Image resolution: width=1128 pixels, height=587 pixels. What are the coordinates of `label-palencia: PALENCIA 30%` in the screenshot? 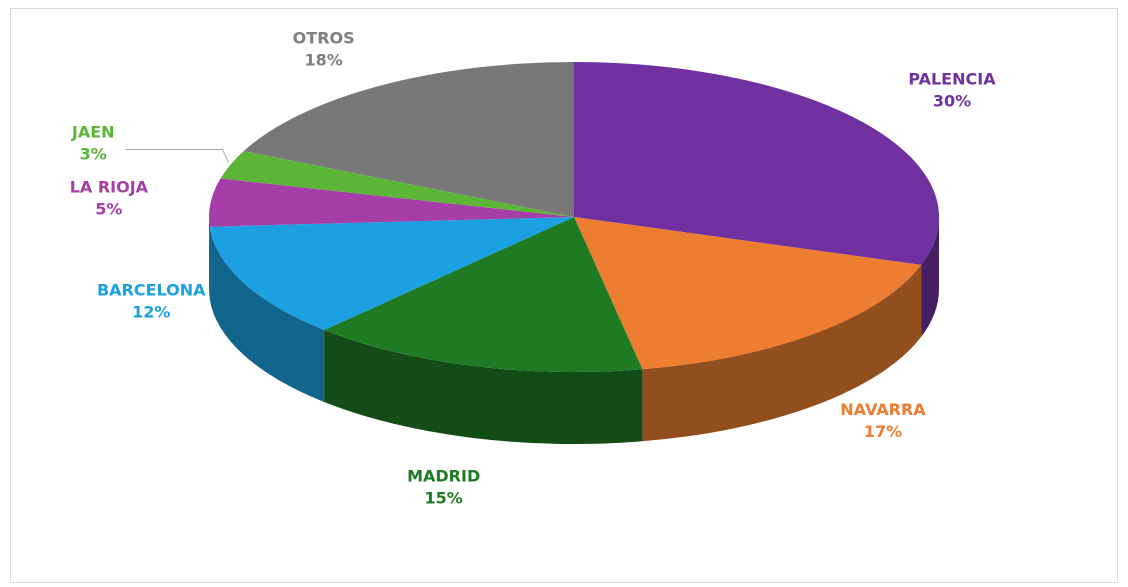 It's located at (952, 89).